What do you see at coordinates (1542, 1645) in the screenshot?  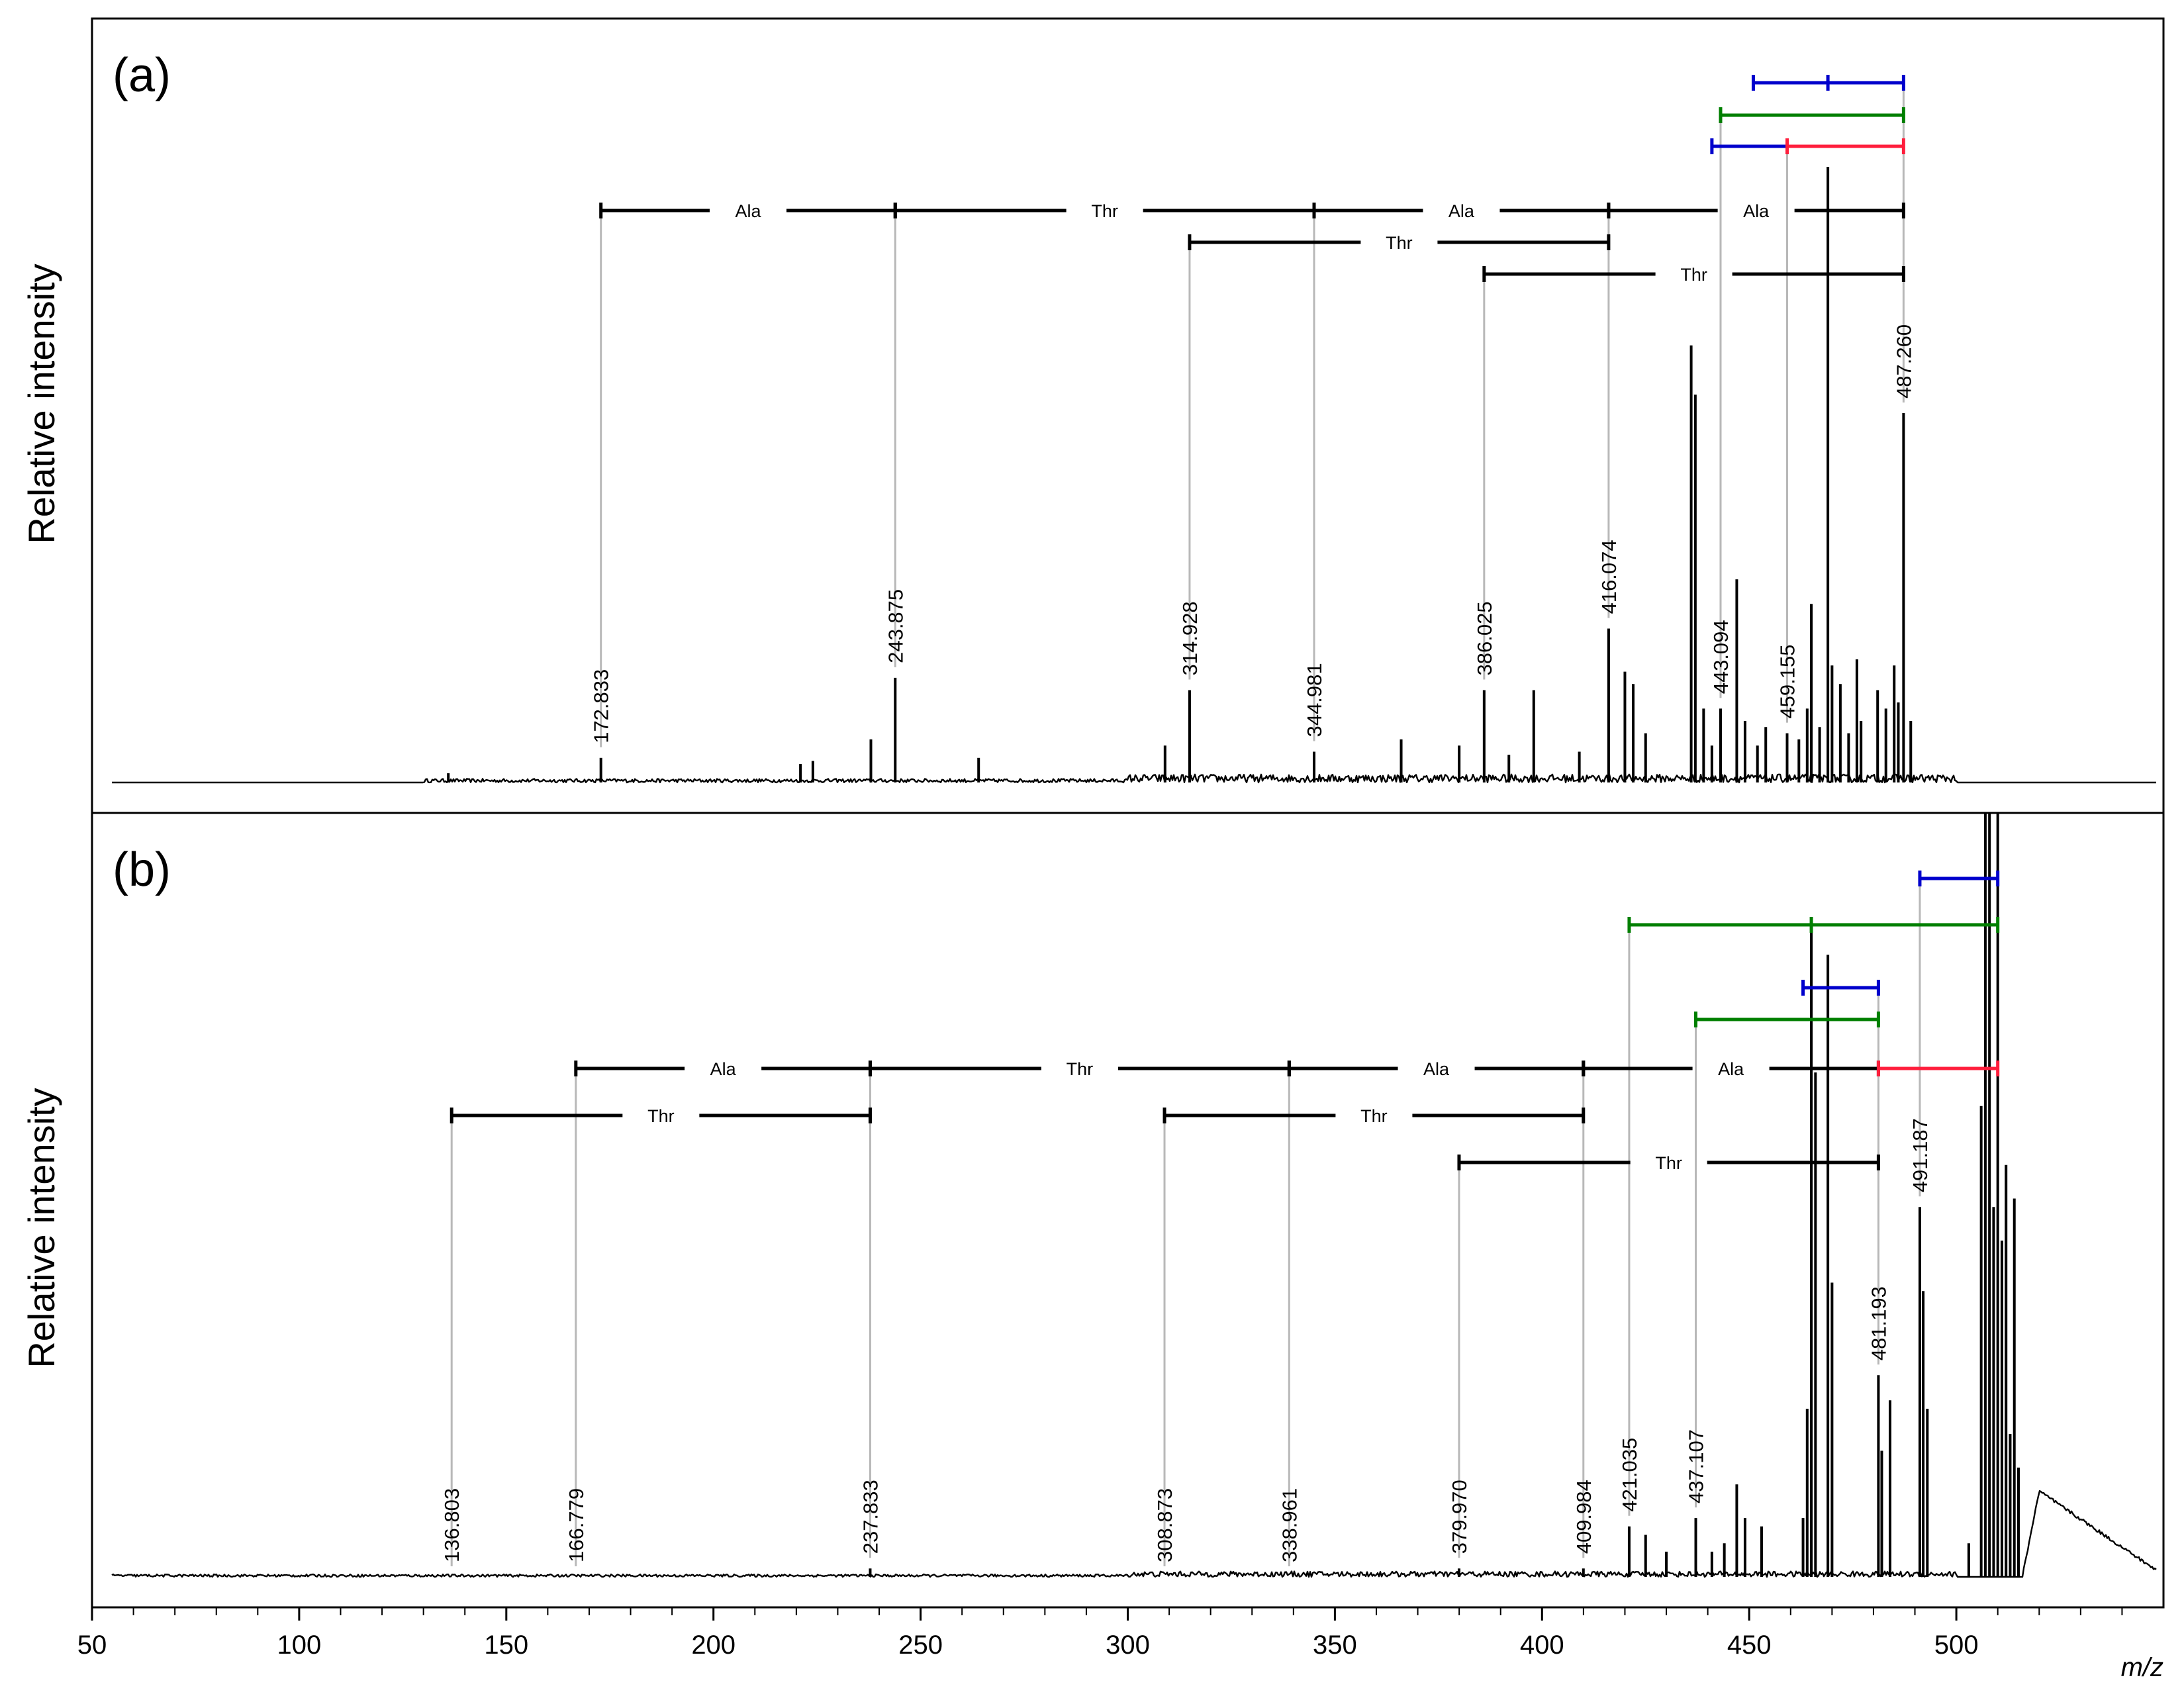 I see `x-tick-label: 400` at bounding box center [1542, 1645].